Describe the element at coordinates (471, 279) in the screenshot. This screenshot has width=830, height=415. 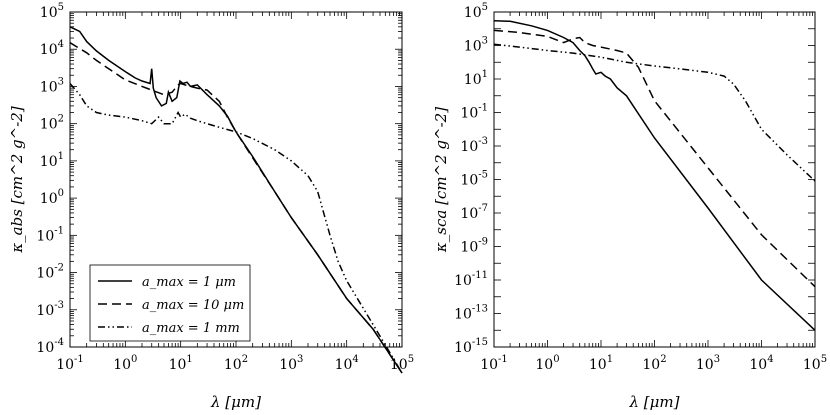
I see `y-tick-label: 10⁻¹¹` at that location.